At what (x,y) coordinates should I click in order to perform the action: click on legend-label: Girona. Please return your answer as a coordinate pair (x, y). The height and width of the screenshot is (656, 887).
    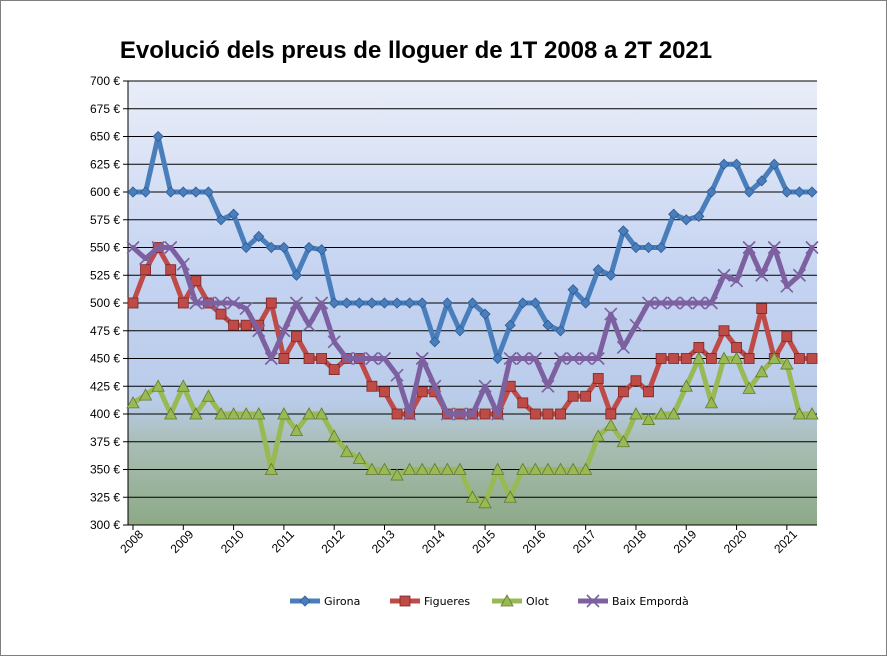
    Looking at the image, I should click on (342, 601).